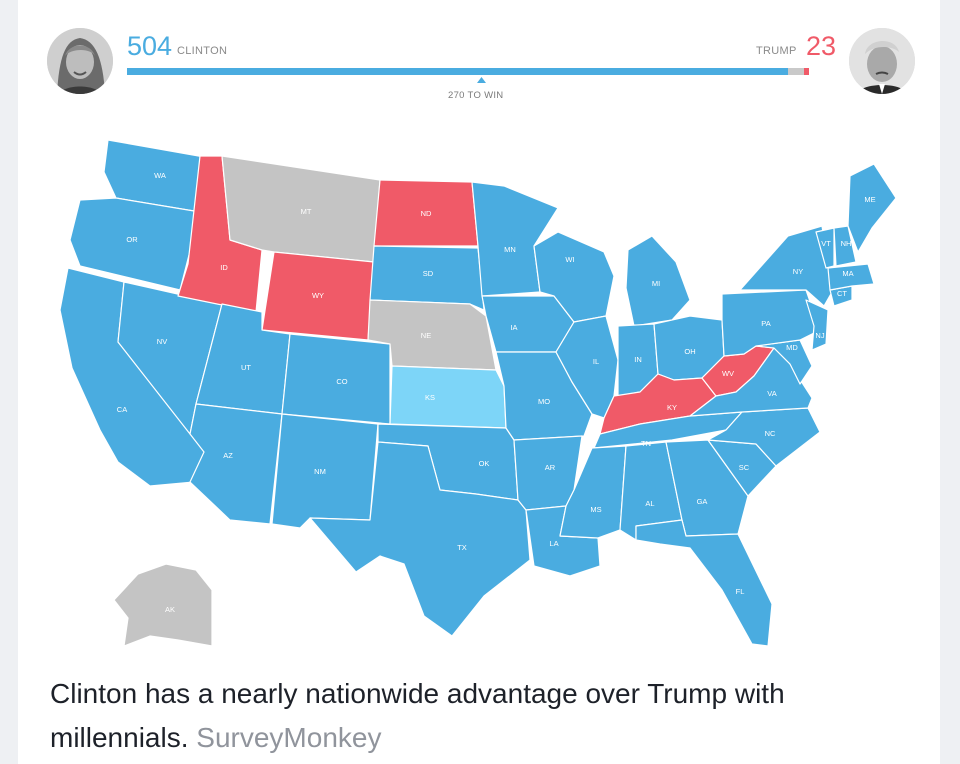 The width and height of the screenshot is (960, 764). What do you see at coordinates (770, 433) in the screenshot?
I see `label-nc: NC` at bounding box center [770, 433].